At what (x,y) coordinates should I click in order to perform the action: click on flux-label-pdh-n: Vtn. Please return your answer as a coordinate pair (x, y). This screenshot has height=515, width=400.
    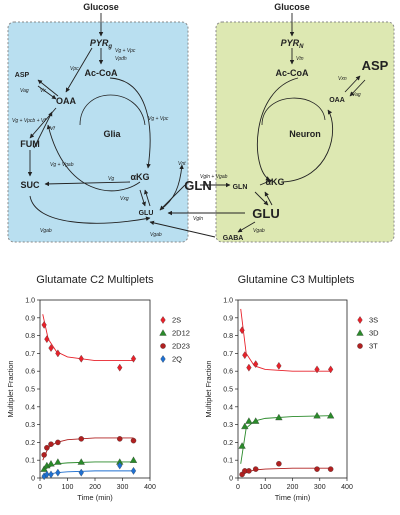
    Looking at the image, I should click on (300, 59).